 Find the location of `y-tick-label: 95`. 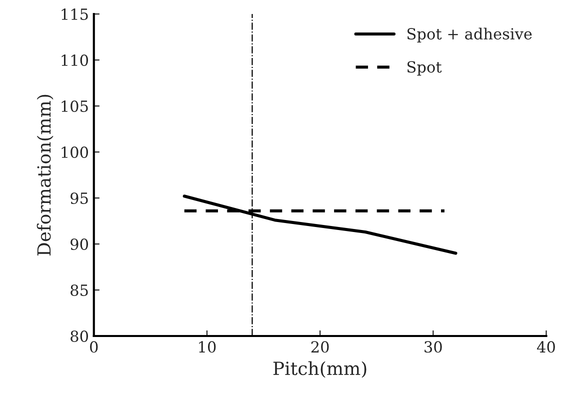

y-tick-label: 95 is located at coordinates (79, 198).